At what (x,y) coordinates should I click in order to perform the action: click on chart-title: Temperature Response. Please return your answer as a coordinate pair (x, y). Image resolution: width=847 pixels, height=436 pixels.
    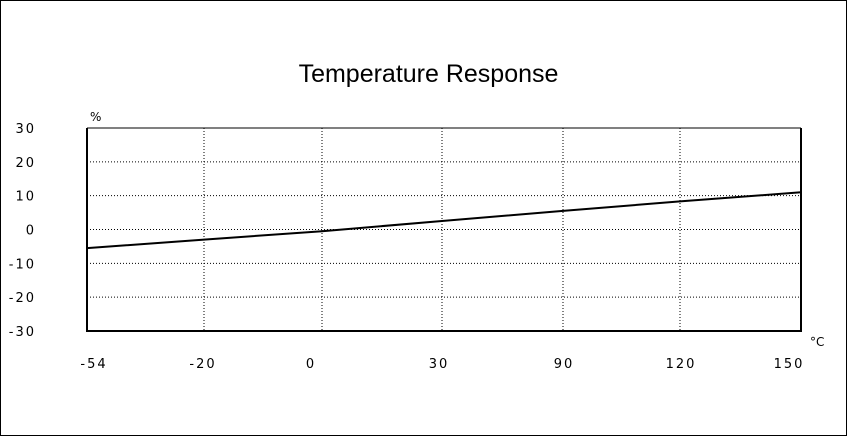
    Looking at the image, I should click on (428, 74).